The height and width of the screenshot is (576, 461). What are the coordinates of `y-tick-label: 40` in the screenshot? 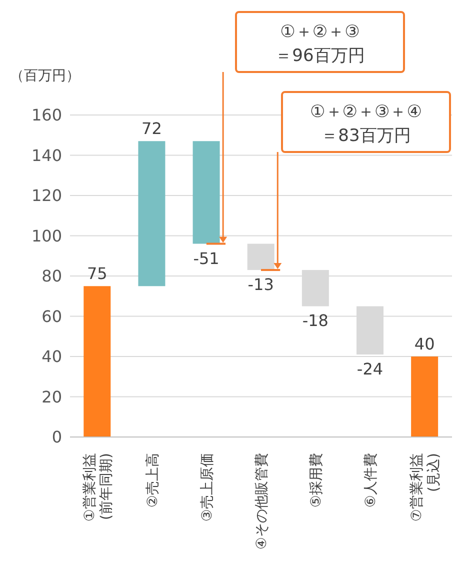 It's located at (52, 356).